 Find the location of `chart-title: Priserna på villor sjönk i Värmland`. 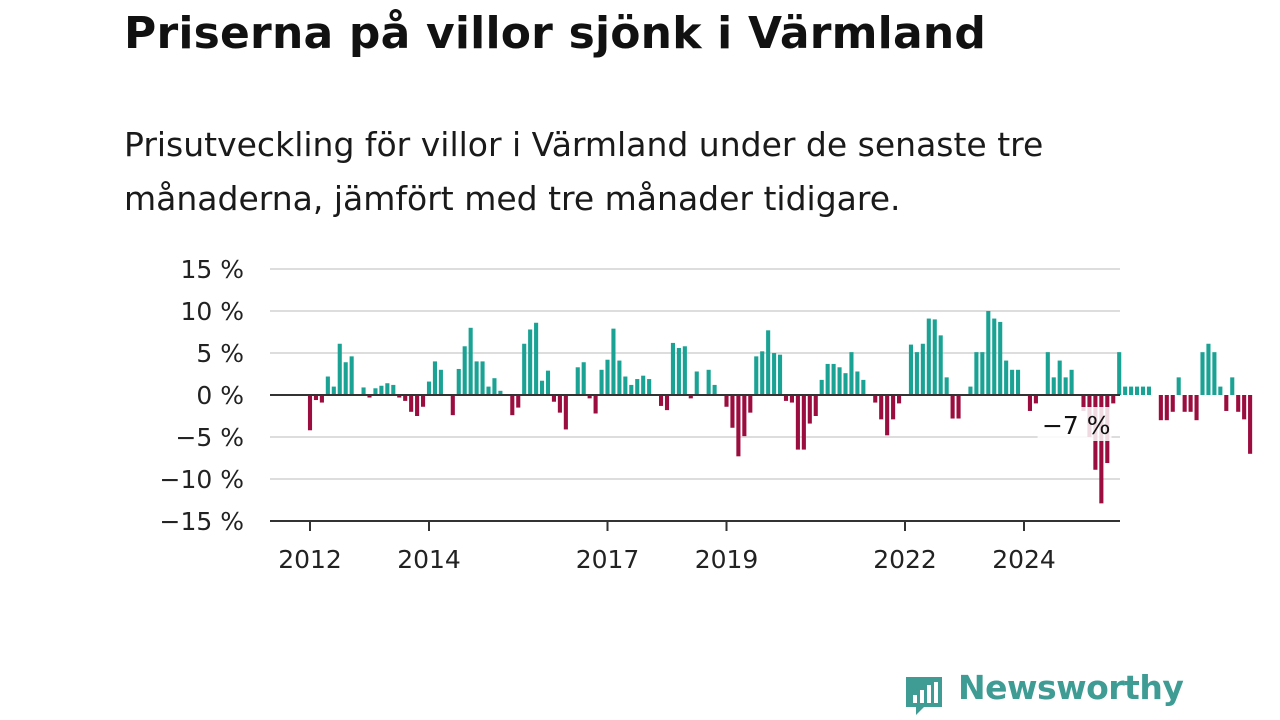

chart-title: Priserna på villor sjönk i Värmland is located at coordinates (555, 33).